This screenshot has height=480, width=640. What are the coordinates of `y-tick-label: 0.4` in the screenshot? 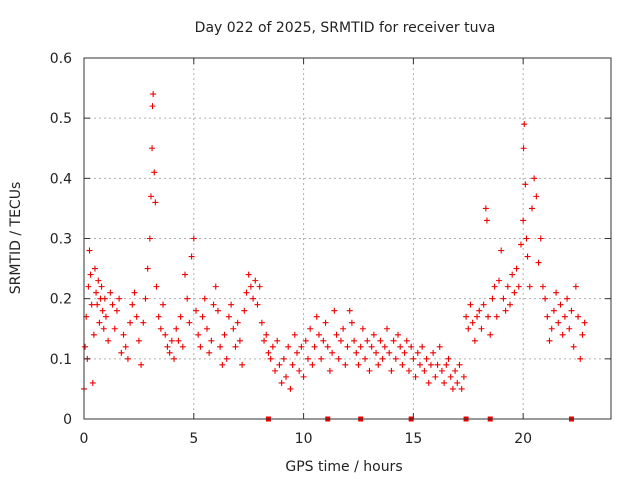 It's located at (61, 179).